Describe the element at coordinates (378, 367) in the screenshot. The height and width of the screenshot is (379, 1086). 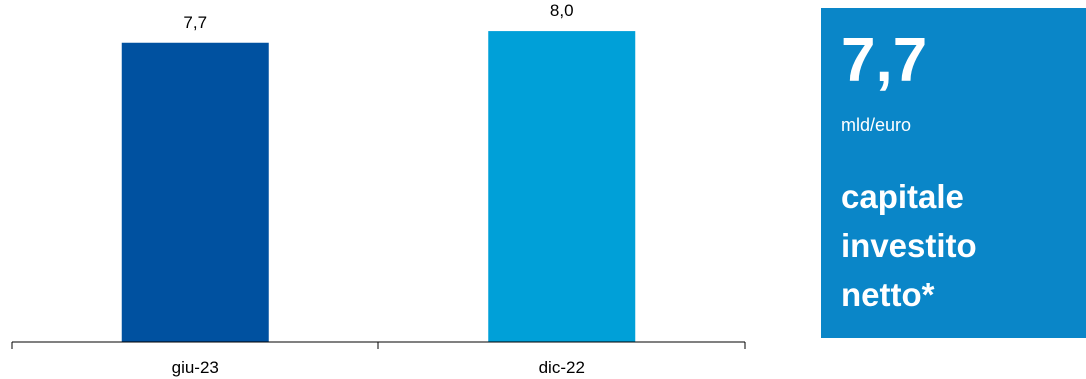
I see `x-tick-labels-layer: giu-23 dic-22` at that location.